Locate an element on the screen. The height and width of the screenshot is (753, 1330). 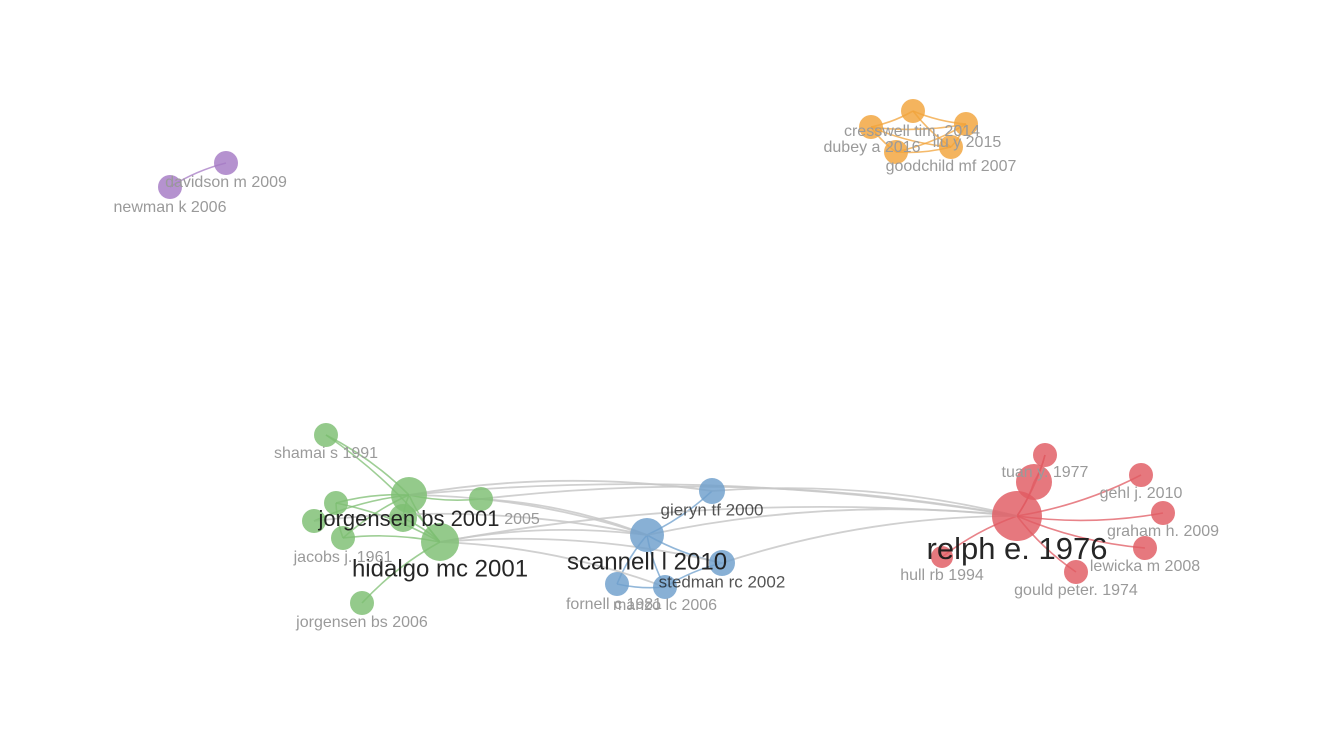
link-relph-hidalgo is located at coordinates (728, 524).